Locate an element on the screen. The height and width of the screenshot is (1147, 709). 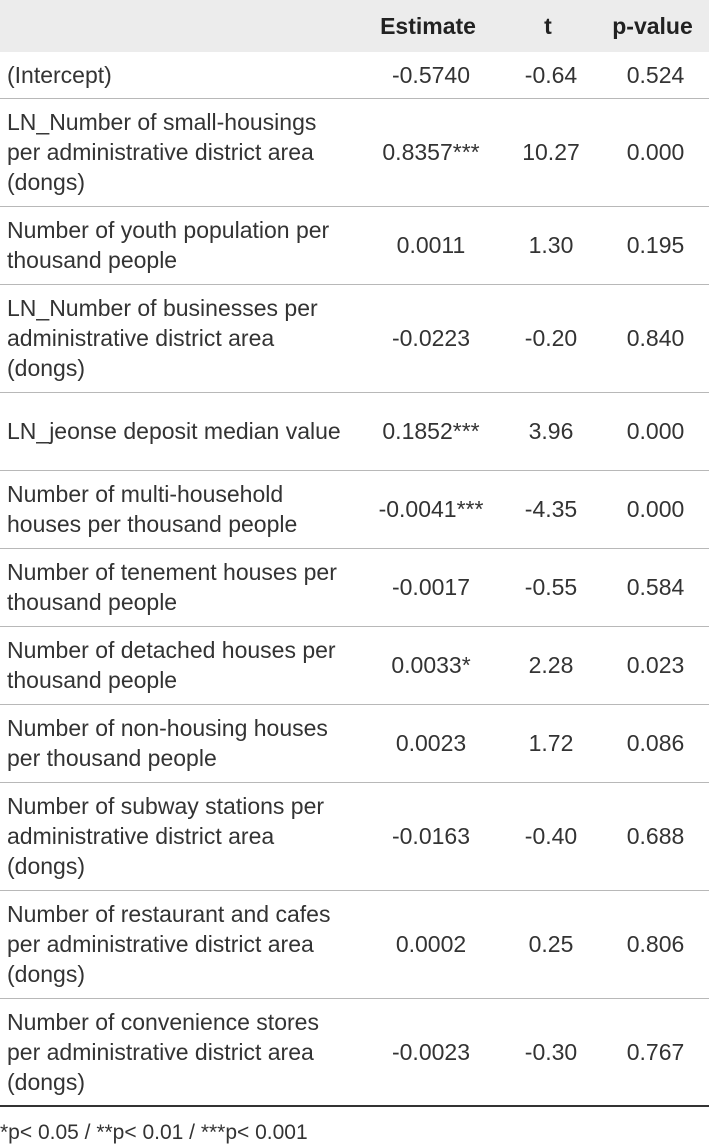
t-cell: -0.30 is located at coordinates (551, 1051).